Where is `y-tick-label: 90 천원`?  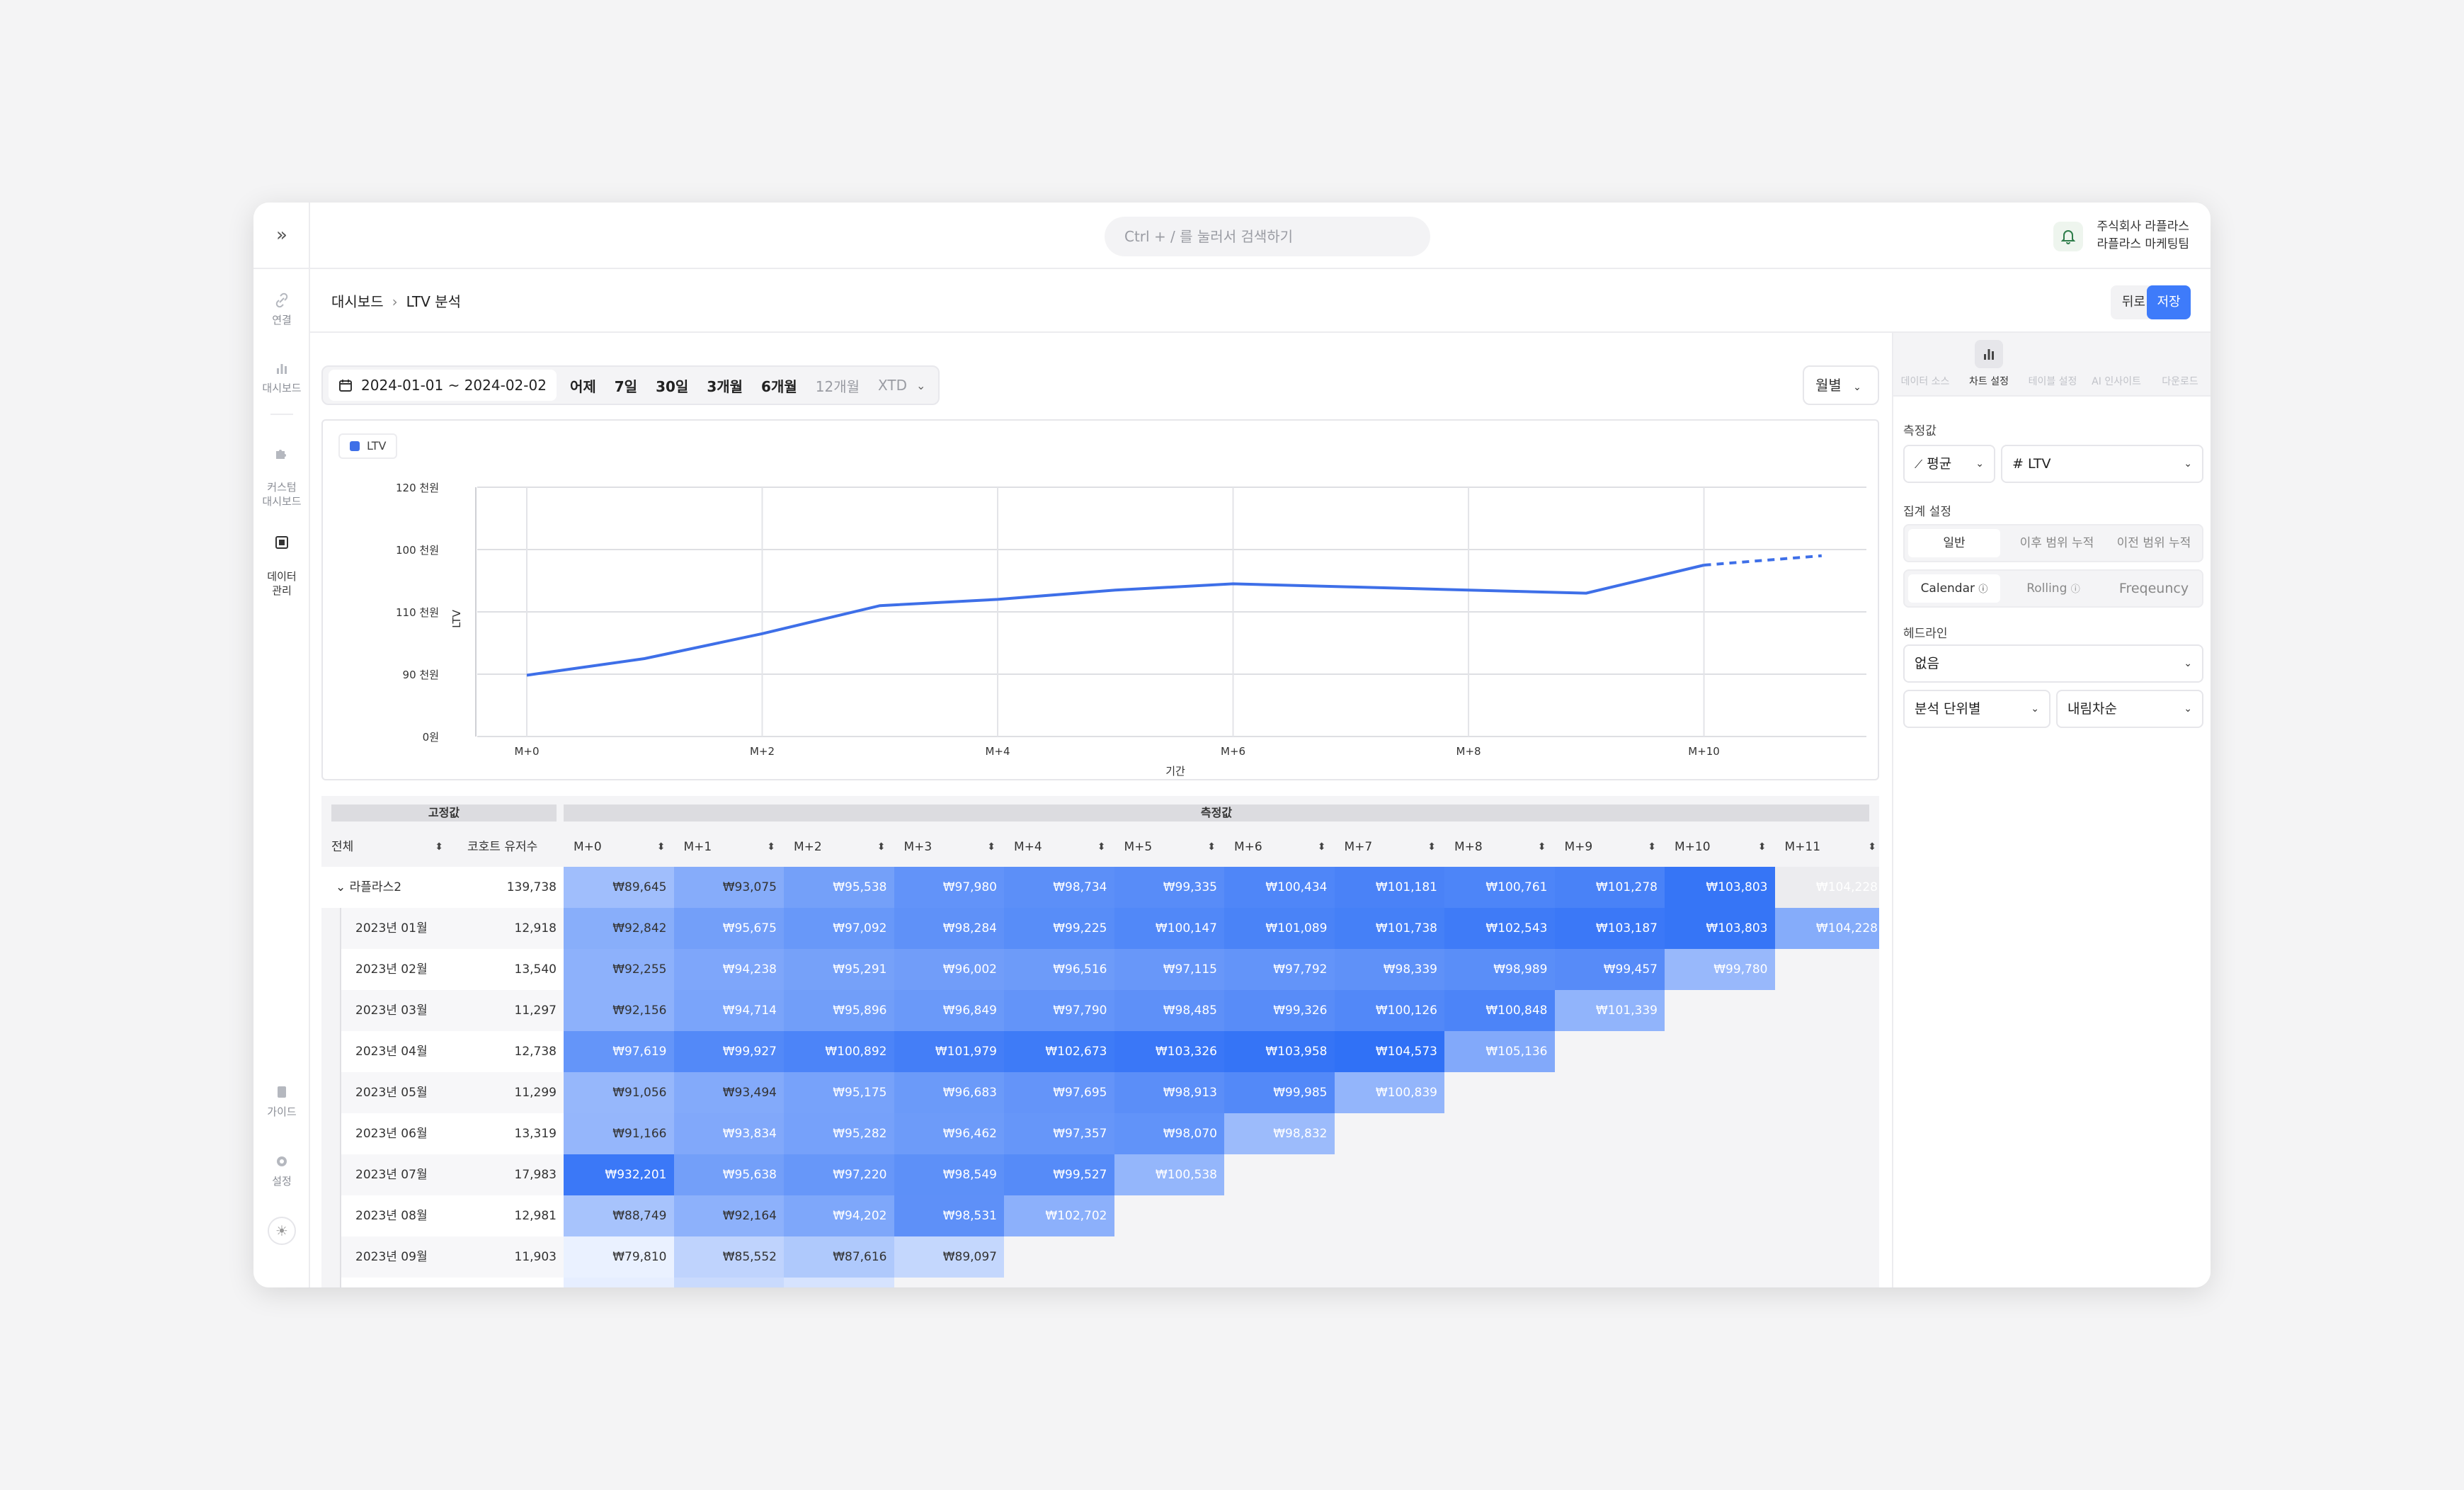
y-tick-label: 90 천원 is located at coordinates (421, 675).